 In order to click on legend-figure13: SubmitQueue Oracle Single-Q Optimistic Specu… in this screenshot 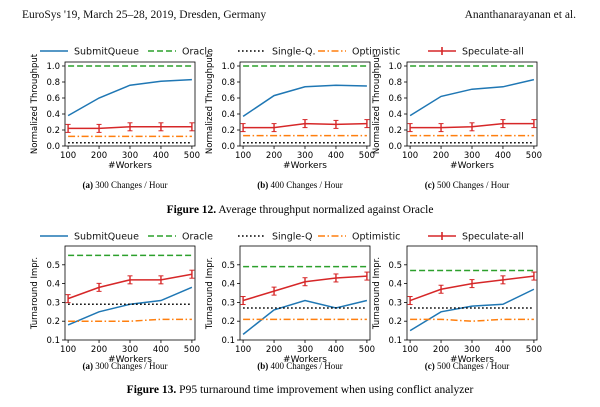, I will do `click(282, 237)`.